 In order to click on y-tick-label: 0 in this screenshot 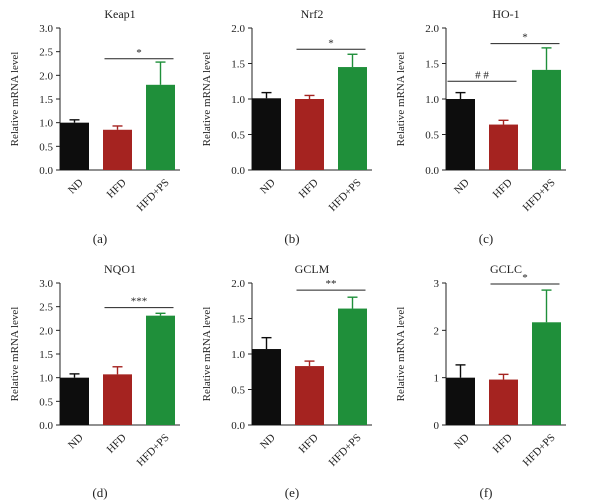, I will do `click(437, 426)`.